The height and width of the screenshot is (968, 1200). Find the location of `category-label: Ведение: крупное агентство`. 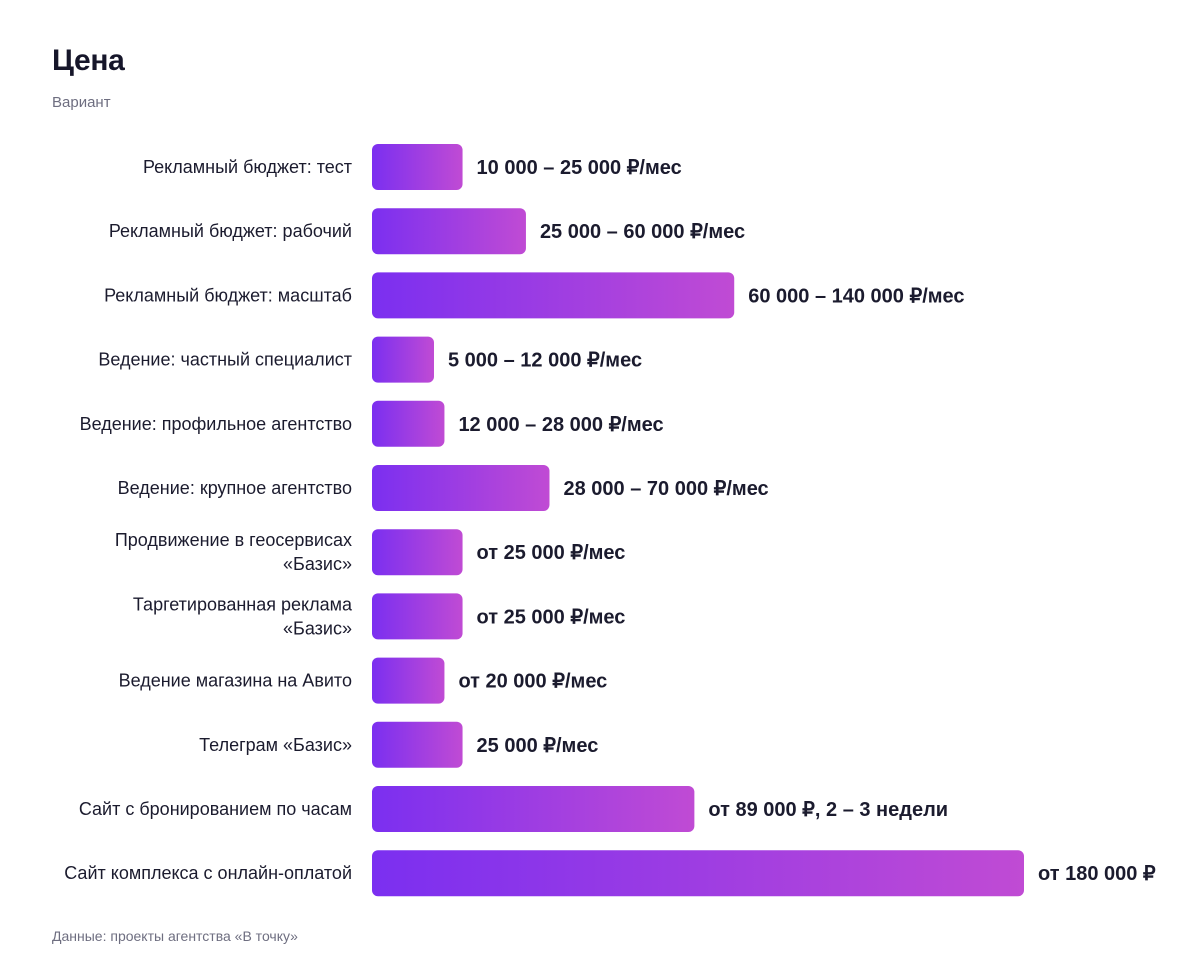

category-label: Ведение: крупное агентство is located at coordinates (235, 488).